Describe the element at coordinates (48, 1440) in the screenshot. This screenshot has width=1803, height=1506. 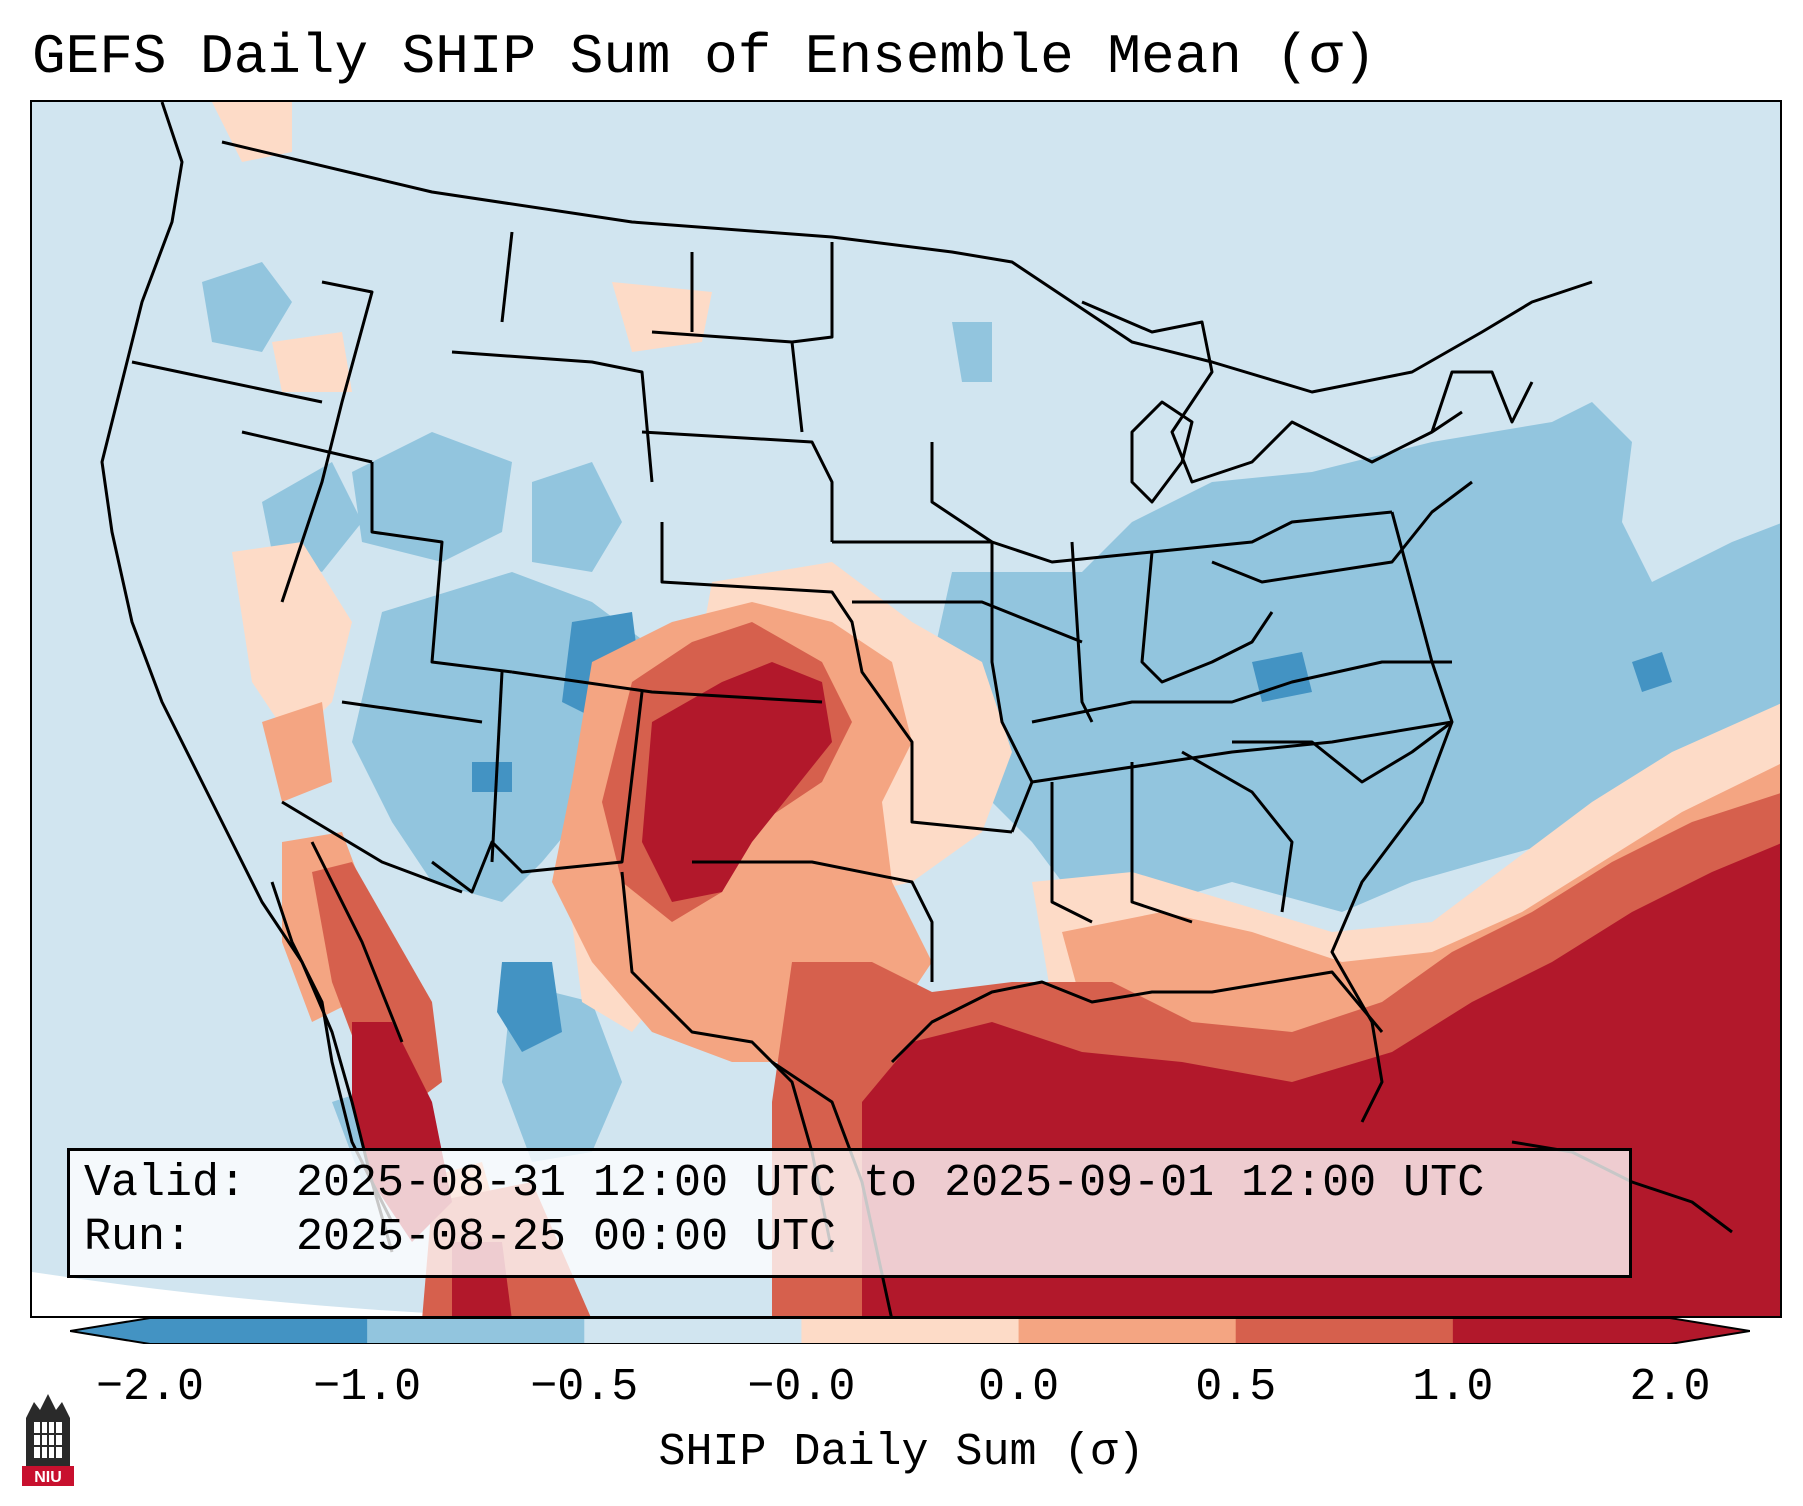
I see `niu-logo: NIU` at that location.